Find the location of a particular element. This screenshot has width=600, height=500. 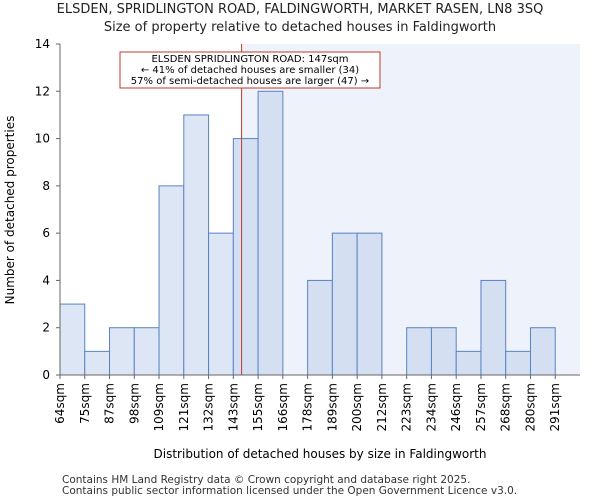

y-tick-label: 14 is located at coordinates (42, 44).